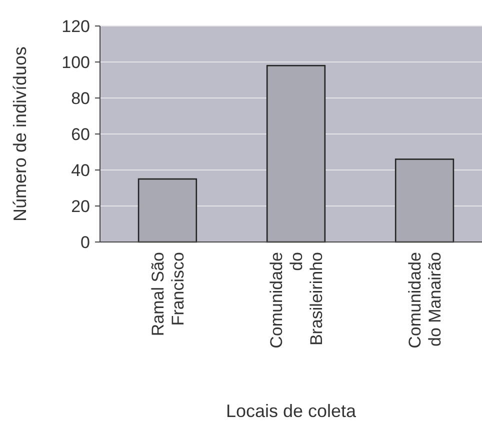  Describe the element at coordinates (296, 300) in the screenshot. I see `x-tick-label: Comunidade do Brasileirinho` at that location.